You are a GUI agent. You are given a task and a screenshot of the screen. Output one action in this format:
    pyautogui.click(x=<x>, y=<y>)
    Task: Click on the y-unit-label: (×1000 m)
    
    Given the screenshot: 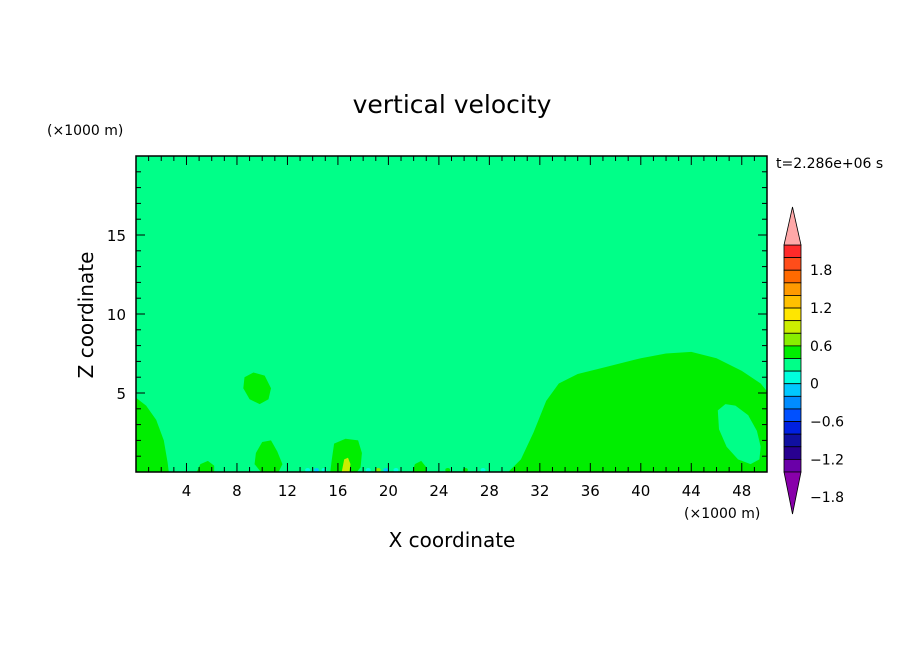 What is the action you would take?
    pyautogui.click(x=85, y=131)
    